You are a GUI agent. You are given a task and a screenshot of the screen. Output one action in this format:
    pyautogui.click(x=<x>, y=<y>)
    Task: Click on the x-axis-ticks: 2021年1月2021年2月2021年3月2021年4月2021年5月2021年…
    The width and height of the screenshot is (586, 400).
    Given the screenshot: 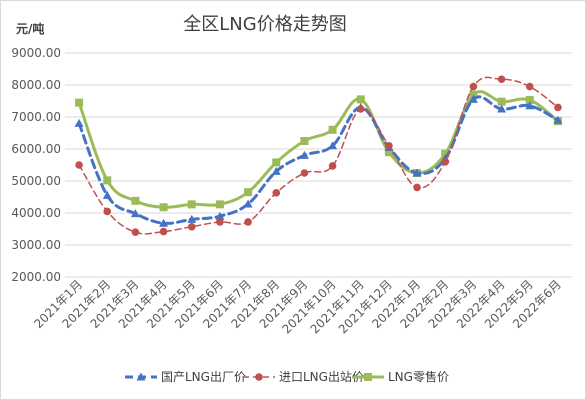 What is the action you would take?
    pyautogui.click(x=297, y=306)
    